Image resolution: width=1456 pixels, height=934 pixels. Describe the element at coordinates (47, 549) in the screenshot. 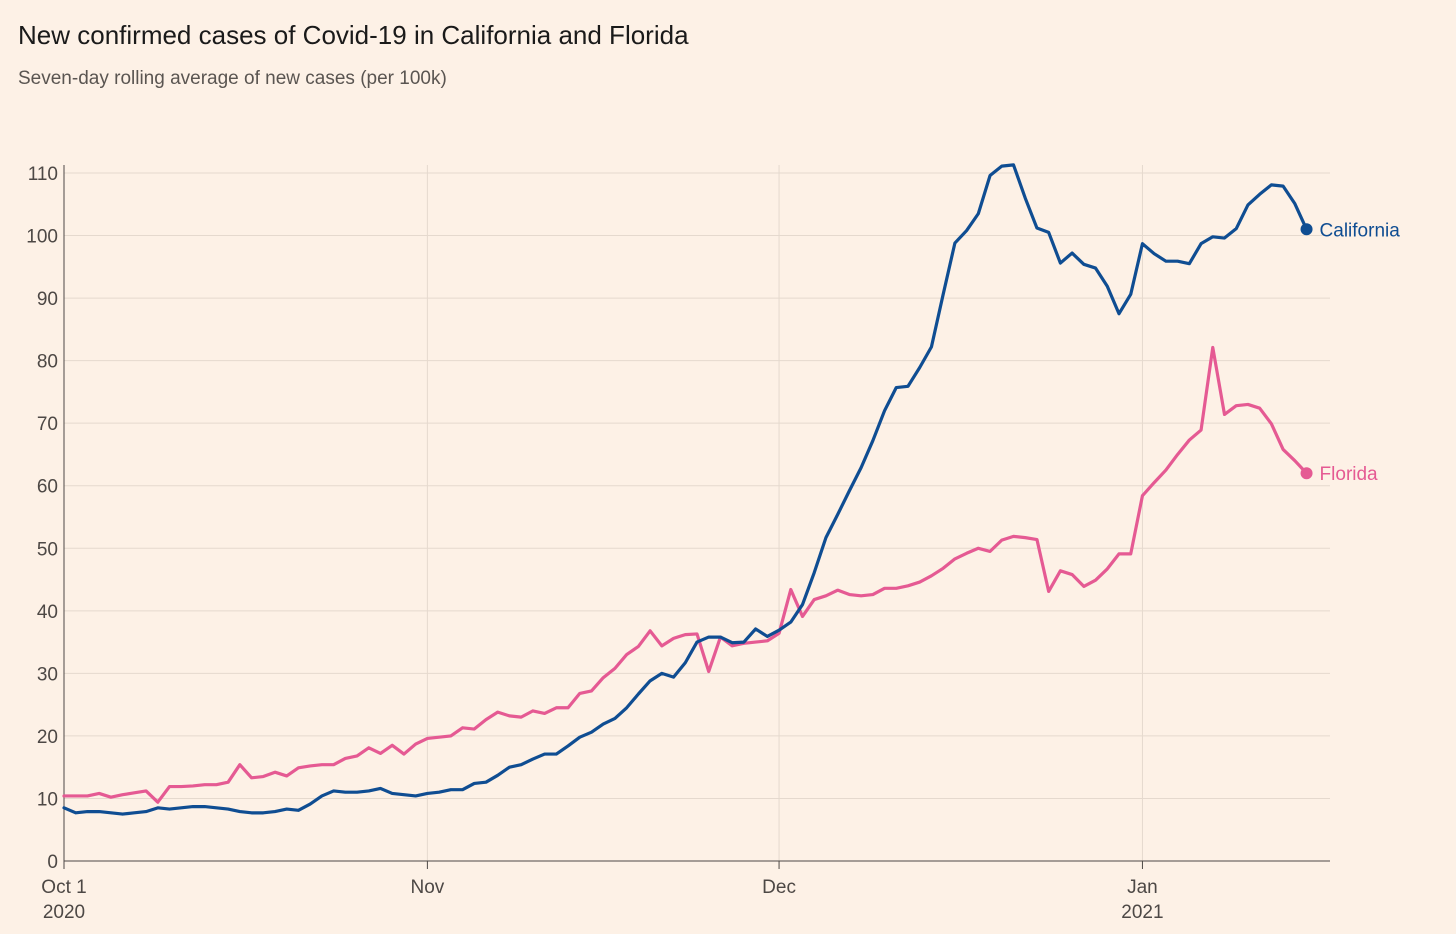

I see `y-tick-label: 50` at that location.